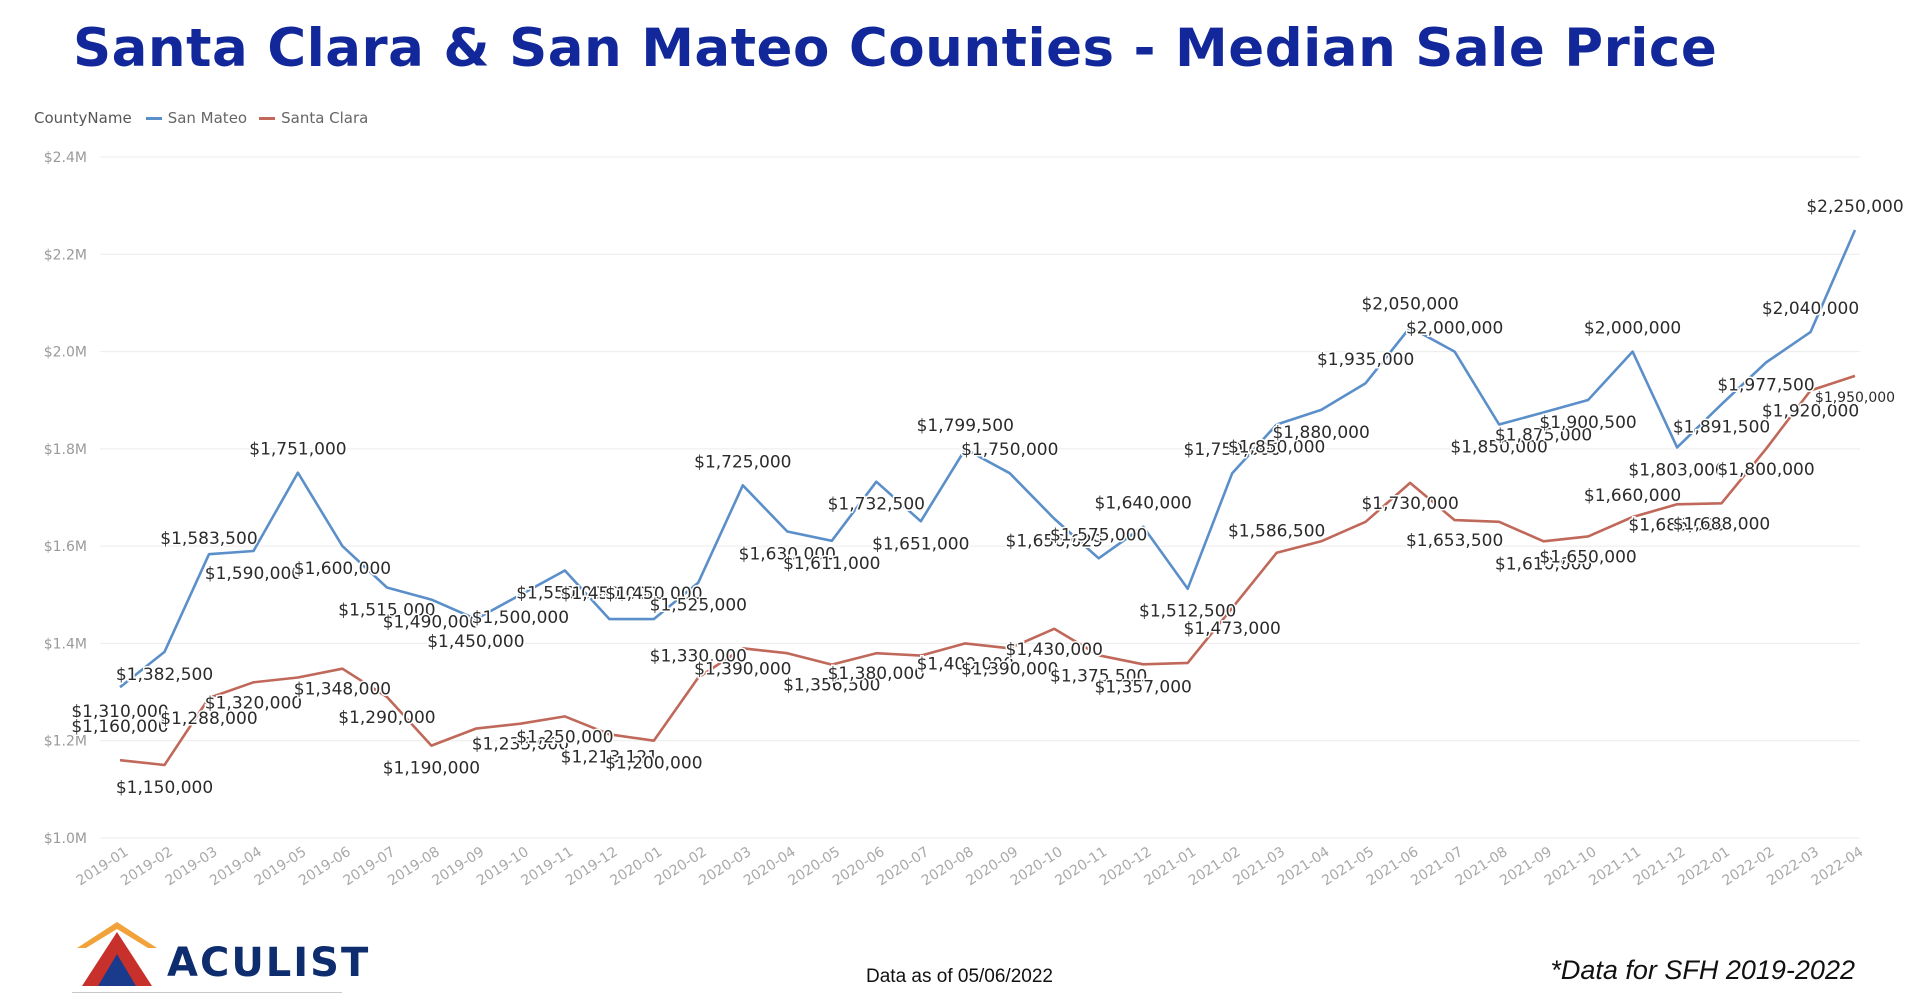  I want to click on data-label: $1,288,000, so click(208, 719).